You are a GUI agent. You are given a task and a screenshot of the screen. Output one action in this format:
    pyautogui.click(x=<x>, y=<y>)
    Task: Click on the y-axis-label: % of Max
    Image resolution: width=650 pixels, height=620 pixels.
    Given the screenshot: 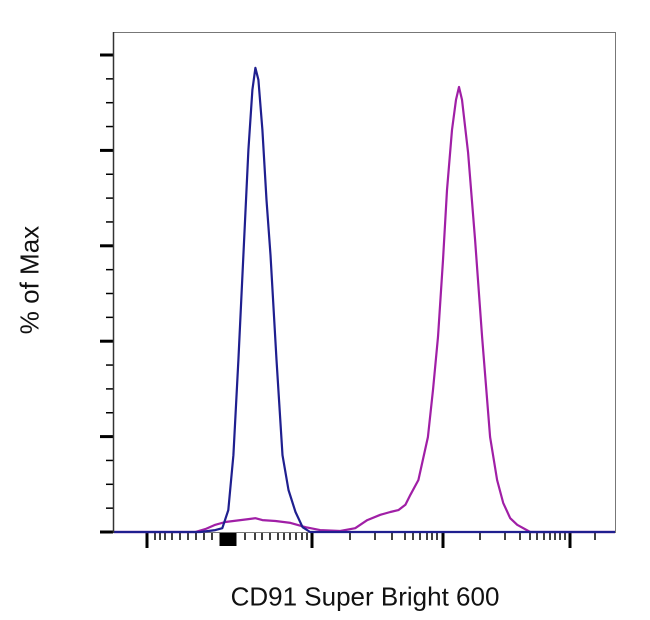 What is the action you would take?
    pyautogui.click(x=29, y=280)
    